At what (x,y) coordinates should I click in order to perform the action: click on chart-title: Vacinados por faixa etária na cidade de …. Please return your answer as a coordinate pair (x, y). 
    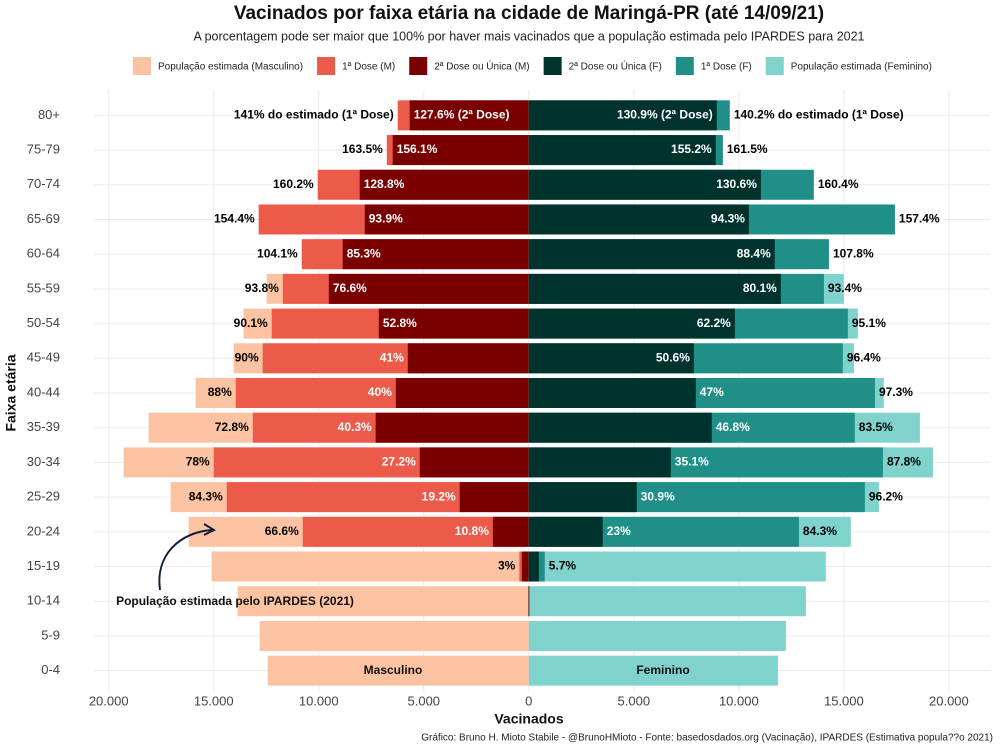
    Looking at the image, I should click on (529, 13).